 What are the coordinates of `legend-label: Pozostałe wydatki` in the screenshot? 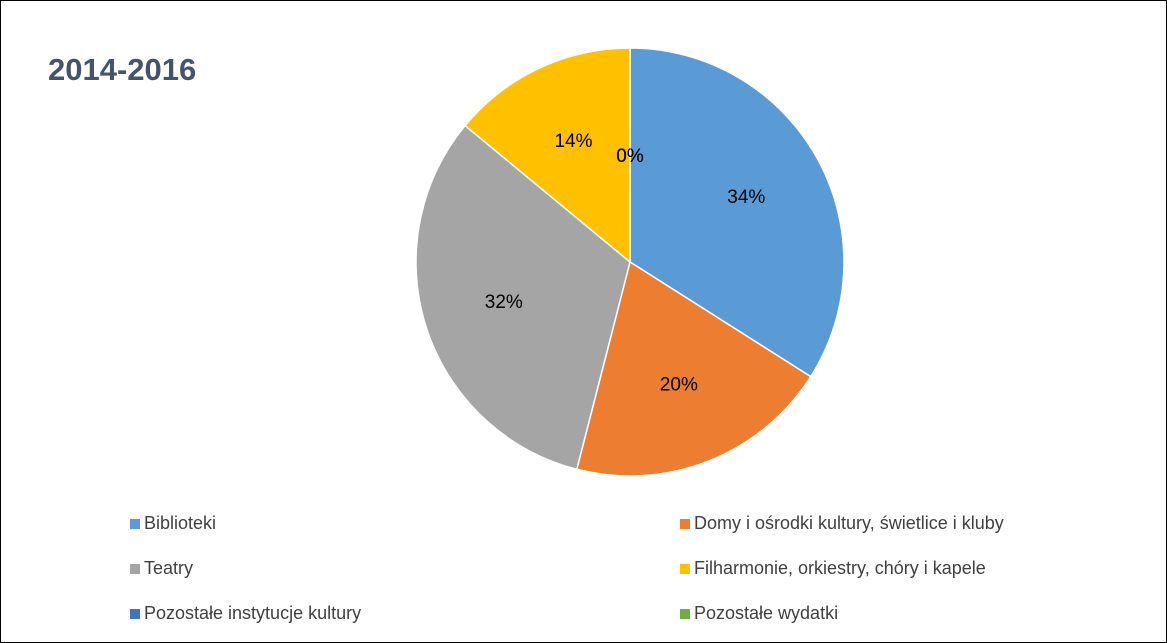 It's located at (766, 613).